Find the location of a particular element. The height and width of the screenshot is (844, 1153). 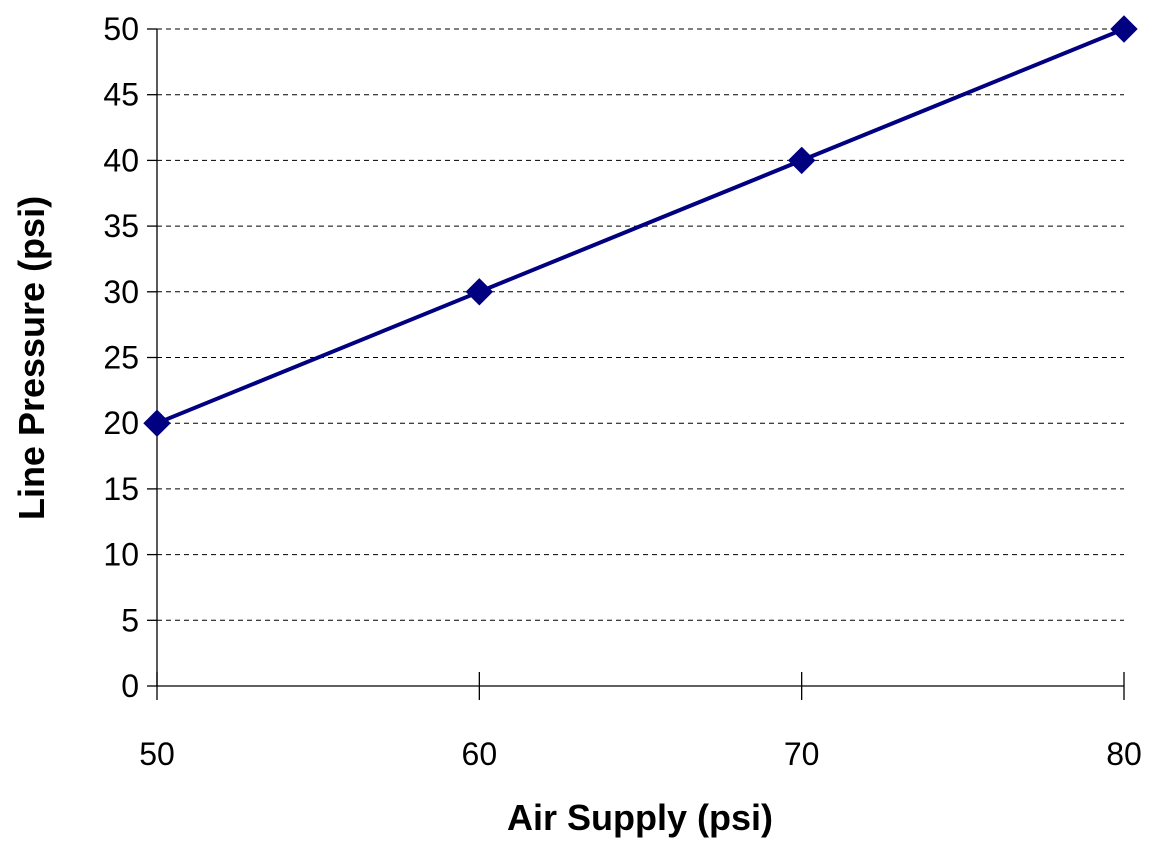

y-tick-label-0: 0 is located at coordinates (130, 686).